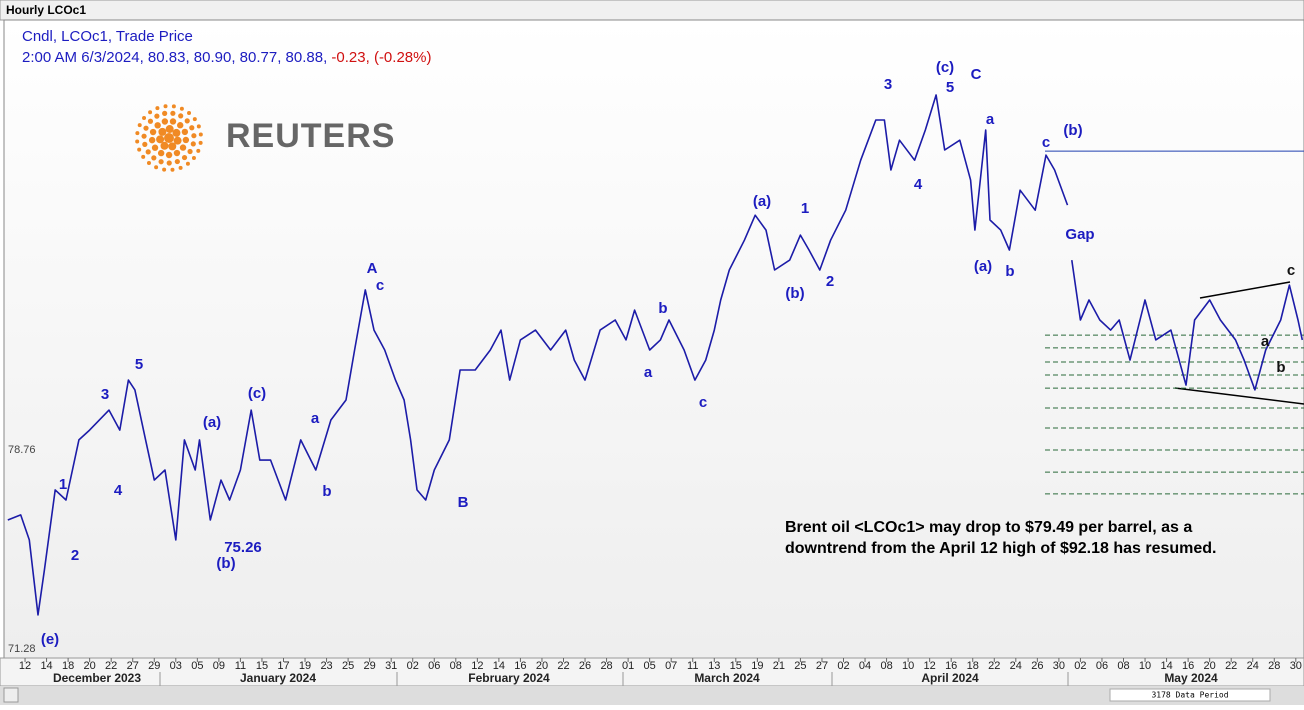 The height and width of the screenshot is (710, 1304). What do you see at coordinates (326, 666) in the screenshot?
I see `x-tick-label: 23` at bounding box center [326, 666].